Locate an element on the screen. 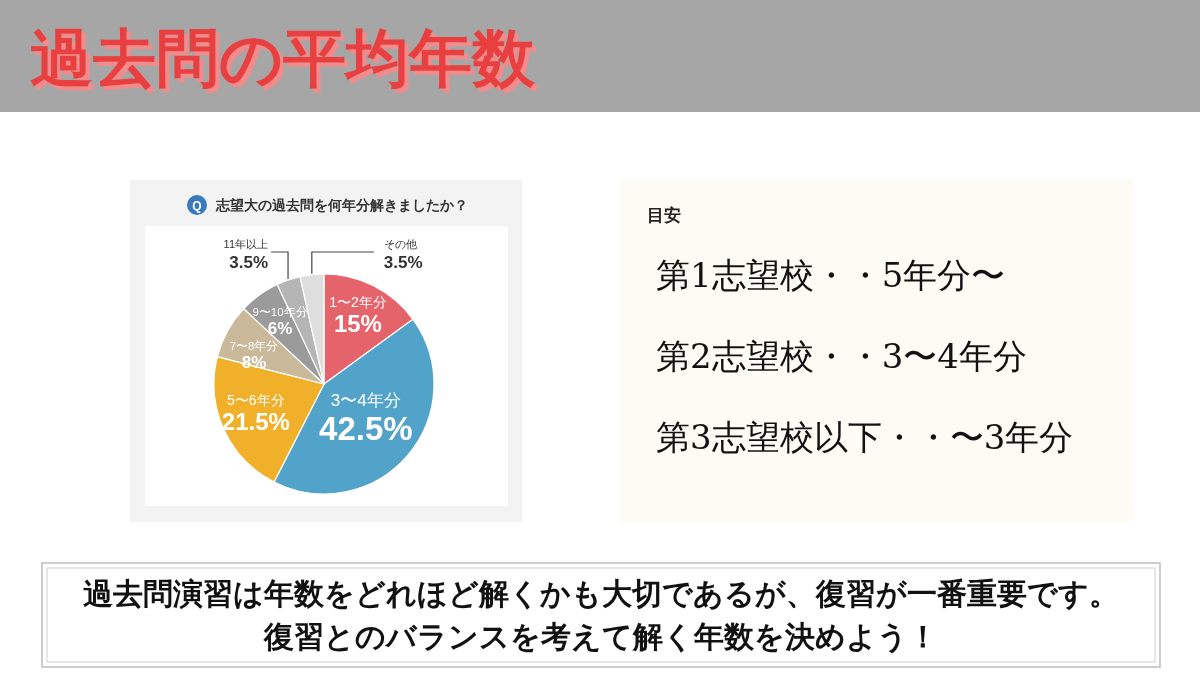 This screenshot has width=1200, height=675. data-label: 15% is located at coordinates (357, 324).